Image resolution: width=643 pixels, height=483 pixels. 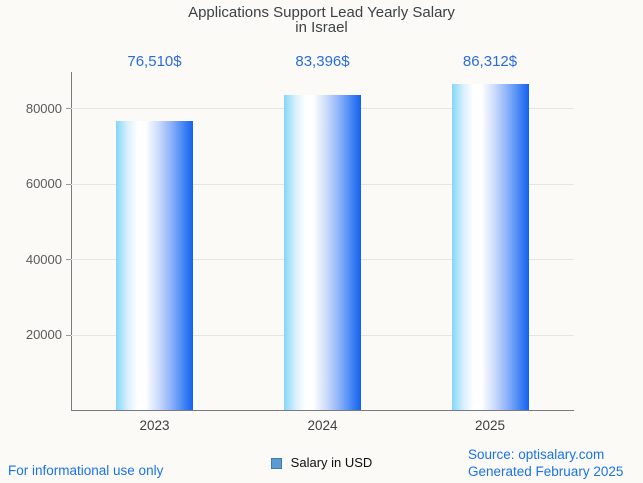 I want to click on bar-2024, so click(x=322, y=252).